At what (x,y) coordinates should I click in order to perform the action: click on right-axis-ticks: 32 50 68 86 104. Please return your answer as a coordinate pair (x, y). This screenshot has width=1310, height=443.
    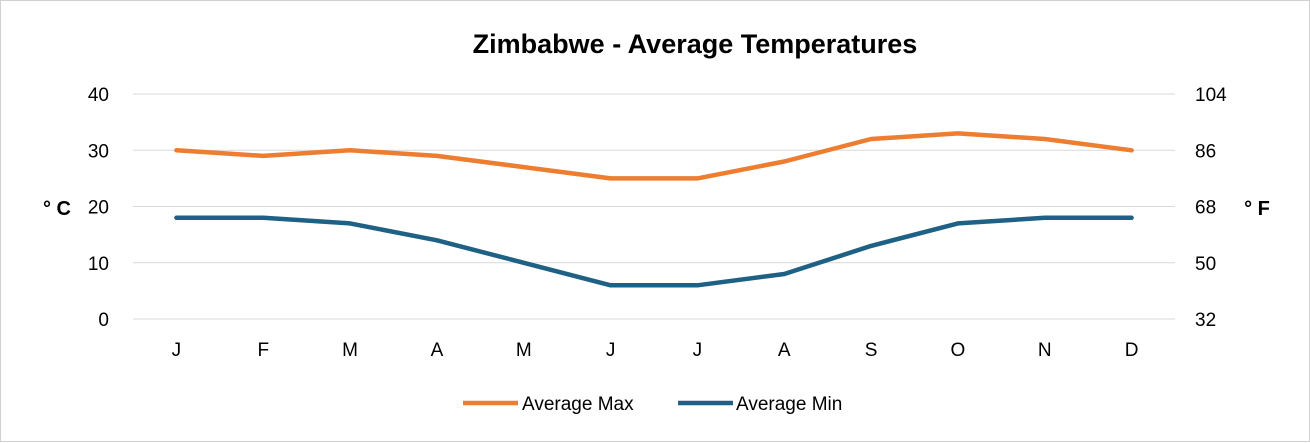
    Looking at the image, I should click on (1211, 208).